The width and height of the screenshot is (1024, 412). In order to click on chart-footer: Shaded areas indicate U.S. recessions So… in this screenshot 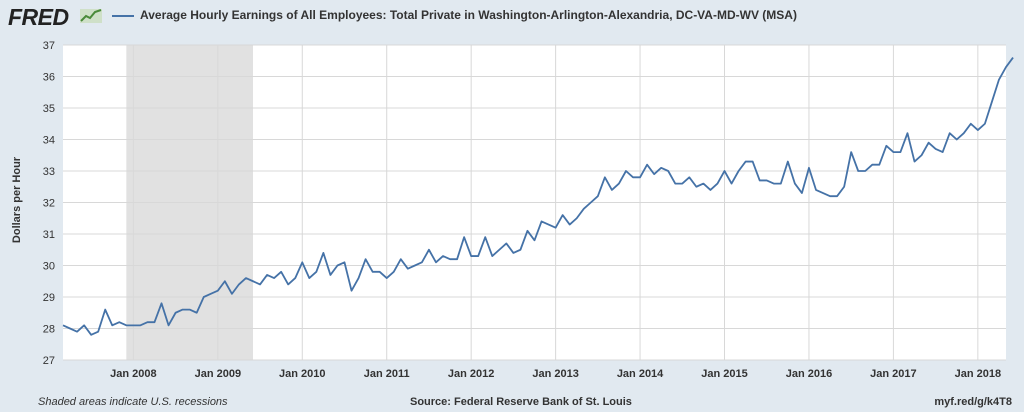, I will do `click(512, 402)`.